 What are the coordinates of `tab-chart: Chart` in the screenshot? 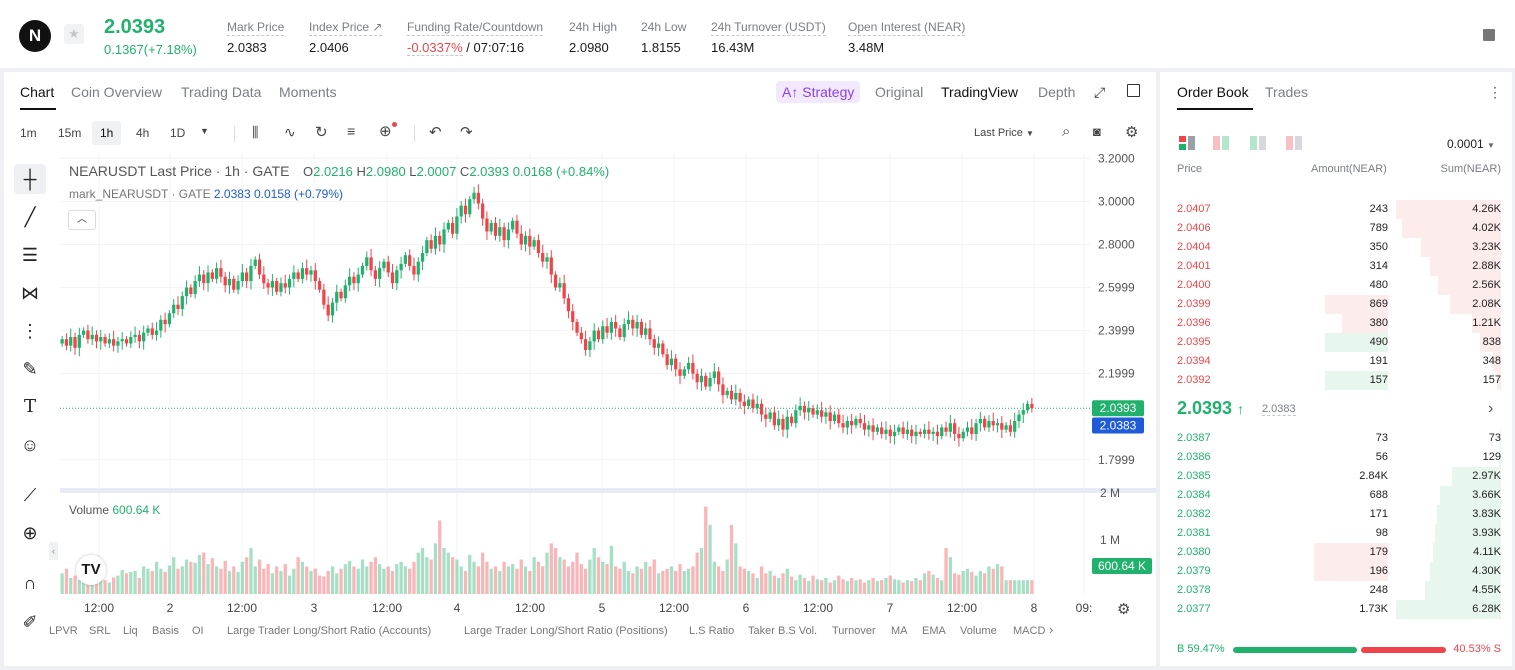 It's located at (37, 92).